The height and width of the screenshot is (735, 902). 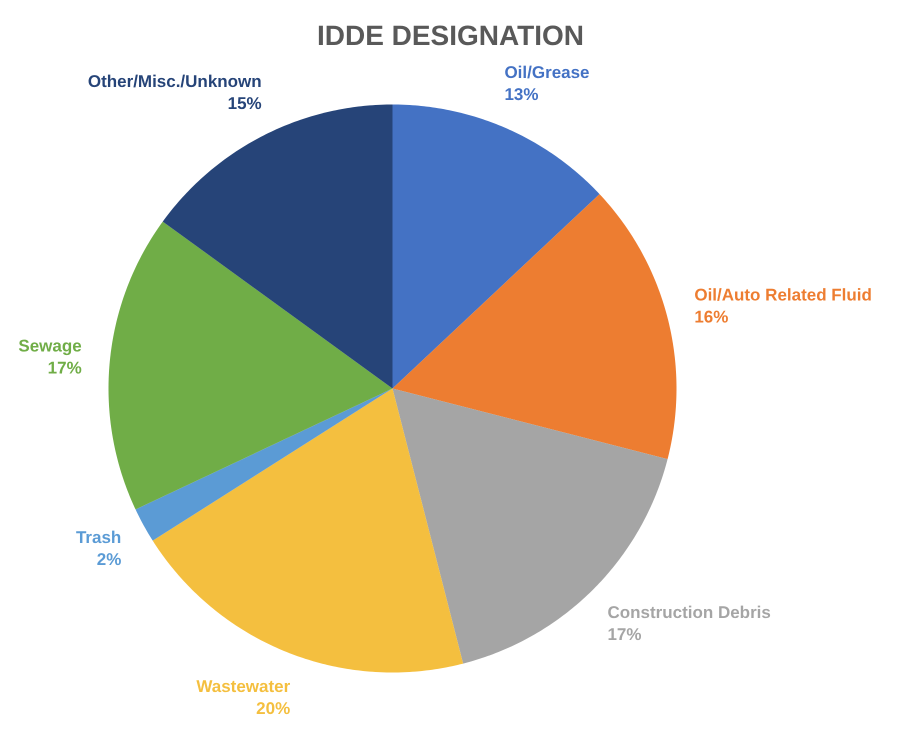 I want to click on data-label: 2%, so click(x=109, y=560).